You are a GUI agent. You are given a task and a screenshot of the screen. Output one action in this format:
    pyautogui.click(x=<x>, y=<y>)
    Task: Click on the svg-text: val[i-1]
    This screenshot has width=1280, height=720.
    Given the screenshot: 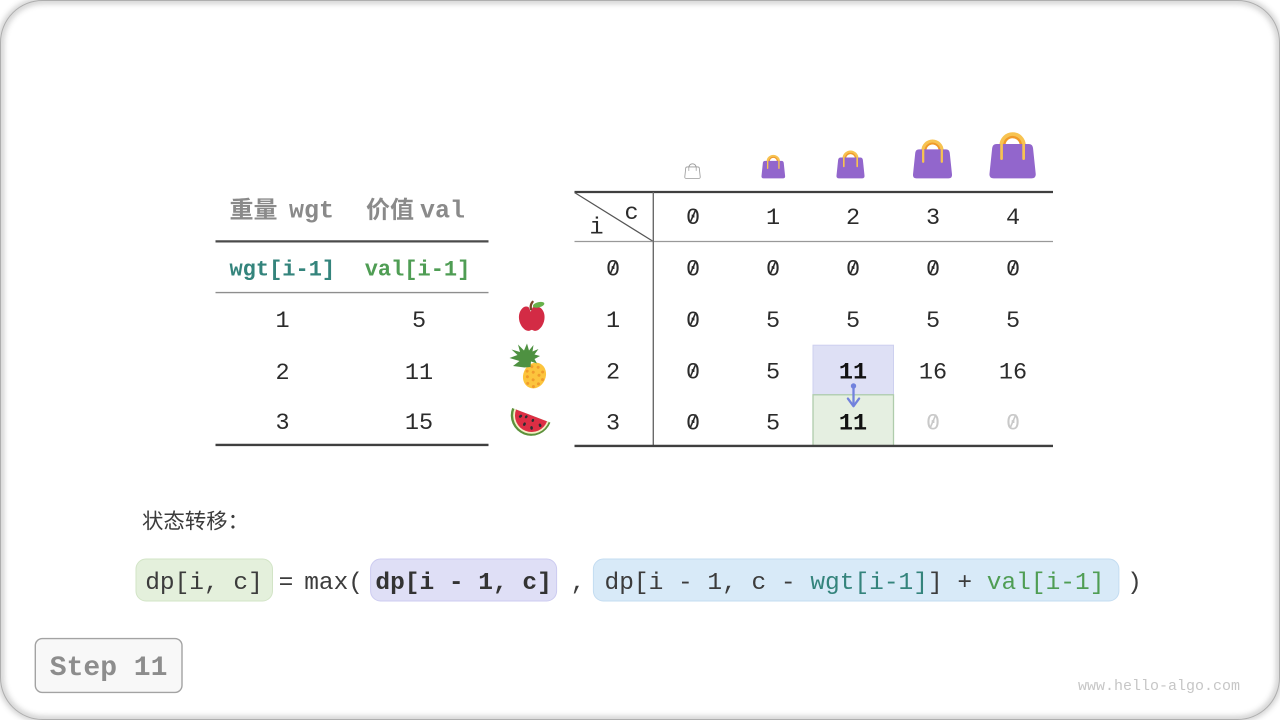 What is the action you would take?
    pyautogui.click(x=418, y=270)
    